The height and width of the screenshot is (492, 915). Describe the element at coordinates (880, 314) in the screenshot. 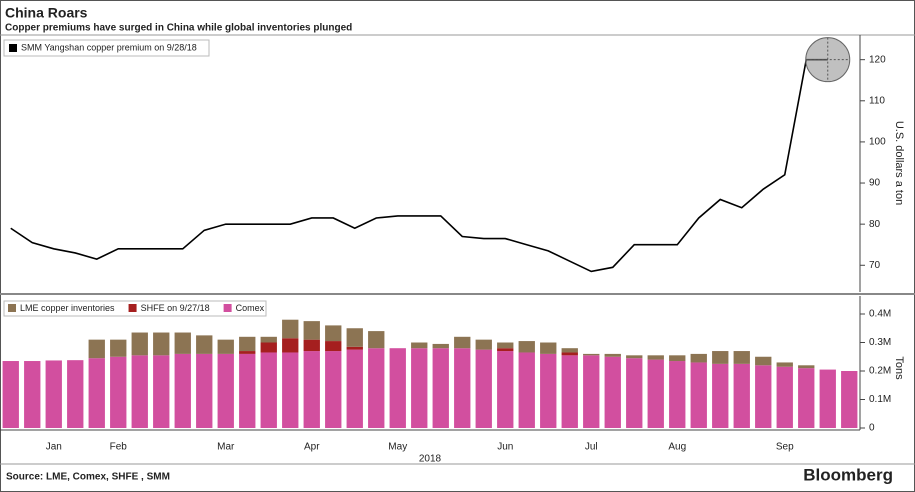

I see `y-tick-label: 0.4M` at that location.